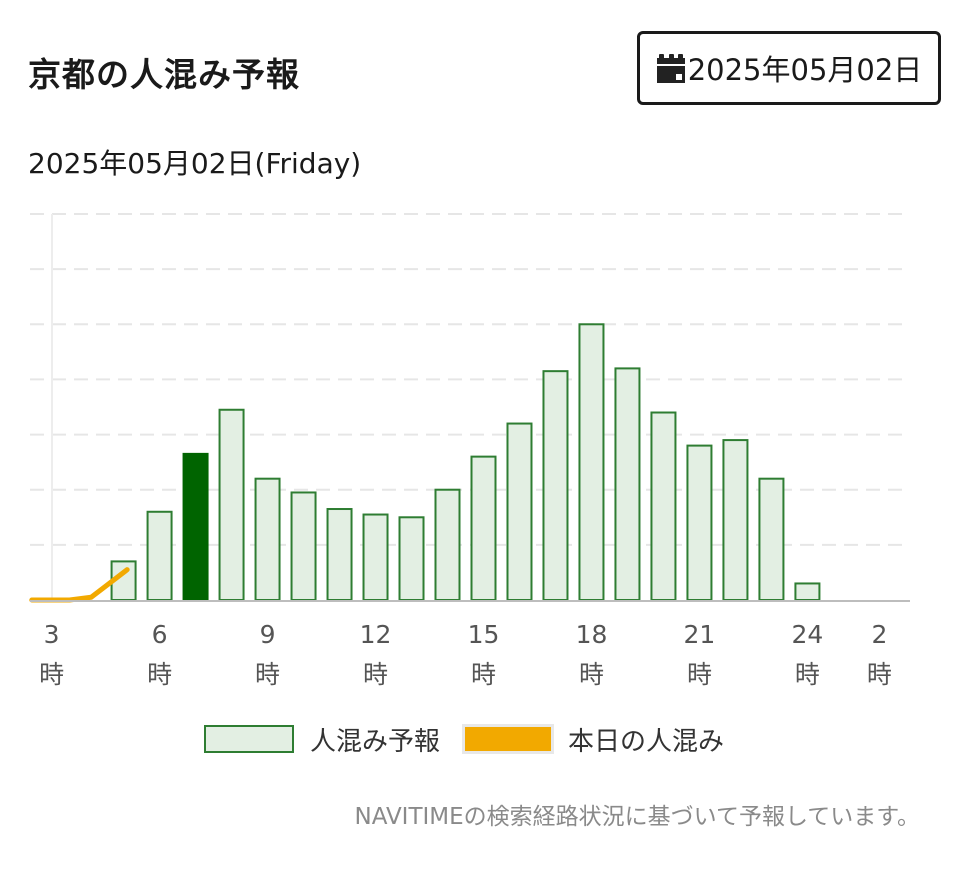 This screenshot has width=960, height=872. Describe the element at coordinates (484, 634) in the screenshot. I see `x-tick-label: 15` at that location.